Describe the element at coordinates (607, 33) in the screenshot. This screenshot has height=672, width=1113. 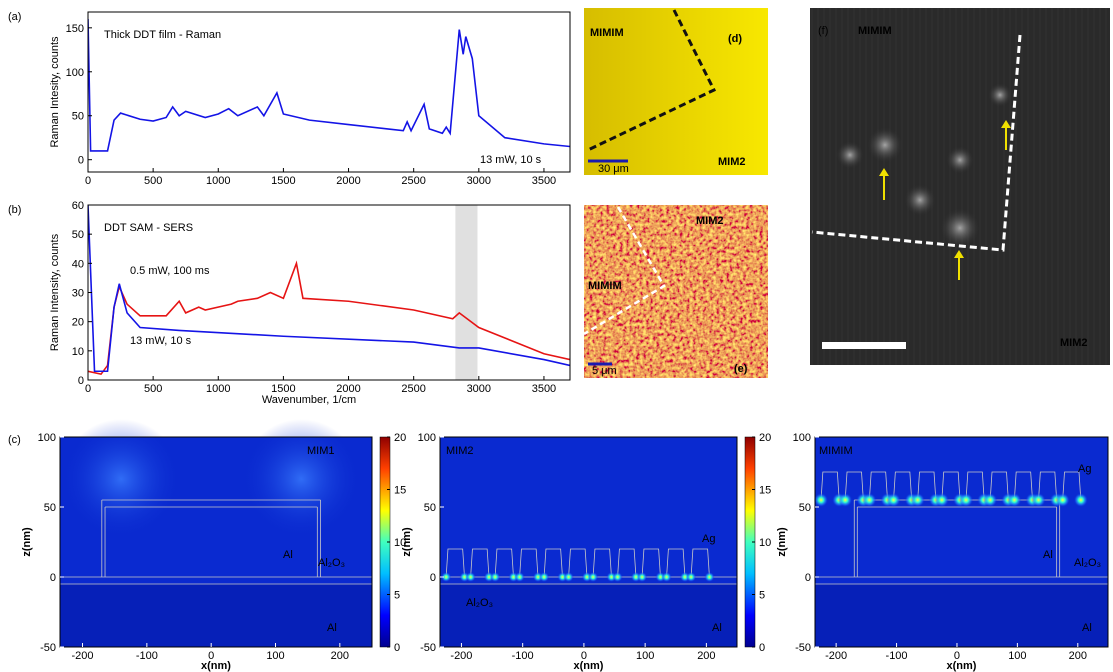
I see `image-text: MIMIM` at that location.